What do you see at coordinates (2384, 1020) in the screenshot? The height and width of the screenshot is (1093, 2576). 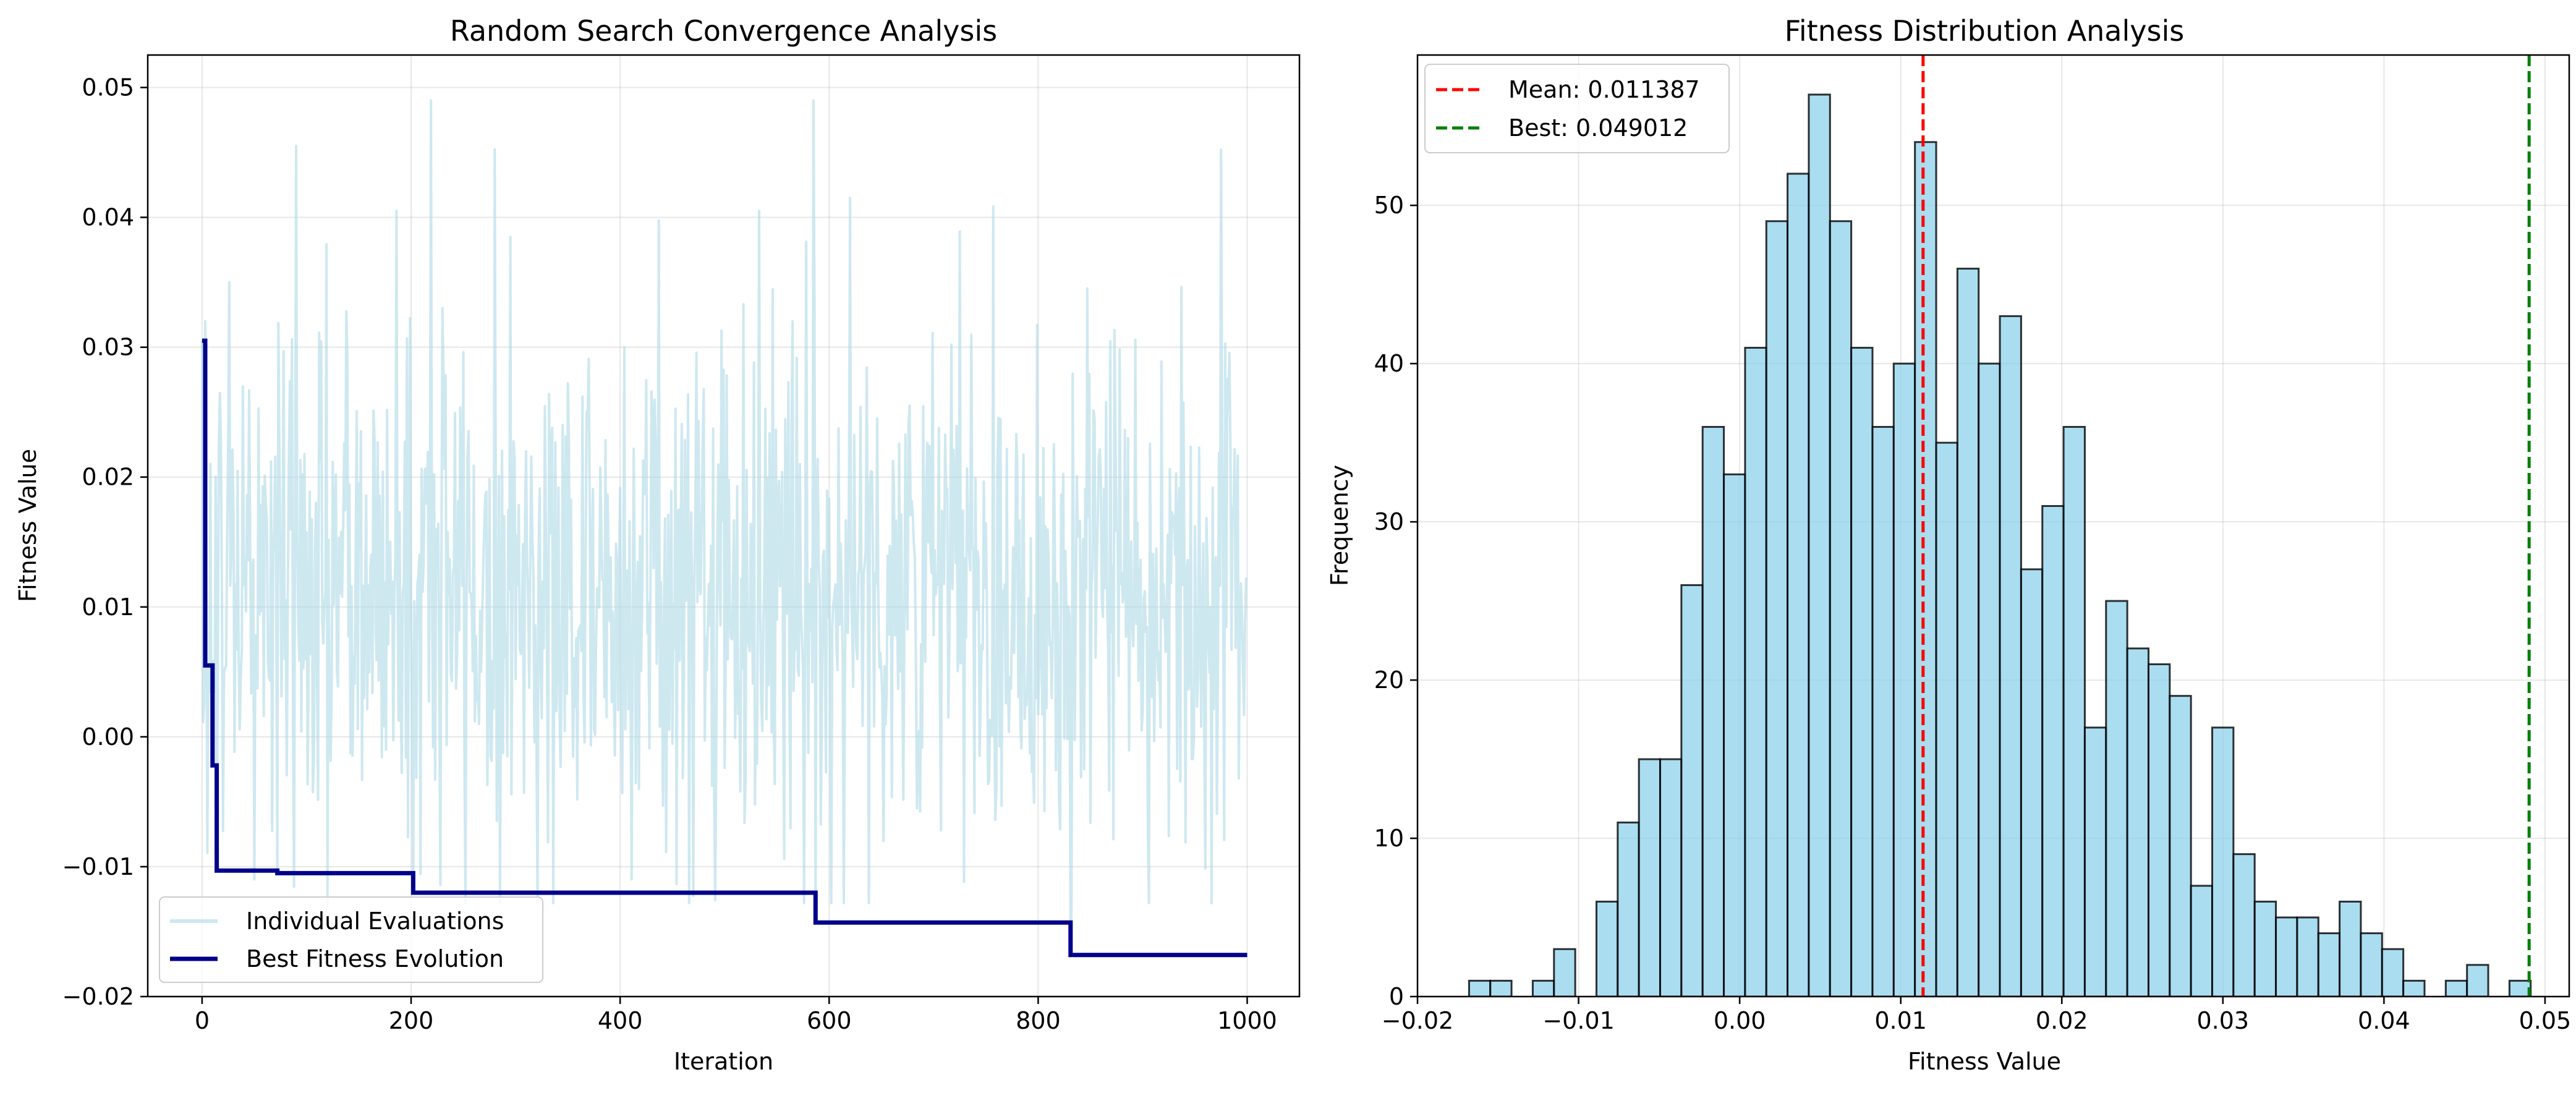 I see `x-tick-label: 0.04` at bounding box center [2384, 1020].